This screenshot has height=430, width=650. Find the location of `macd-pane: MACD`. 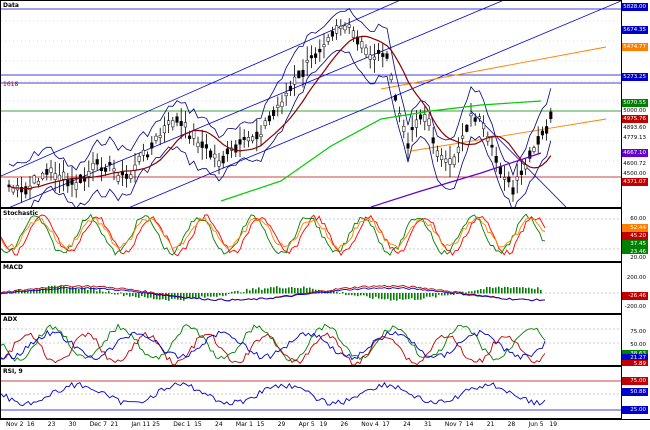

macd-pane: MACD is located at coordinates (311, 288).